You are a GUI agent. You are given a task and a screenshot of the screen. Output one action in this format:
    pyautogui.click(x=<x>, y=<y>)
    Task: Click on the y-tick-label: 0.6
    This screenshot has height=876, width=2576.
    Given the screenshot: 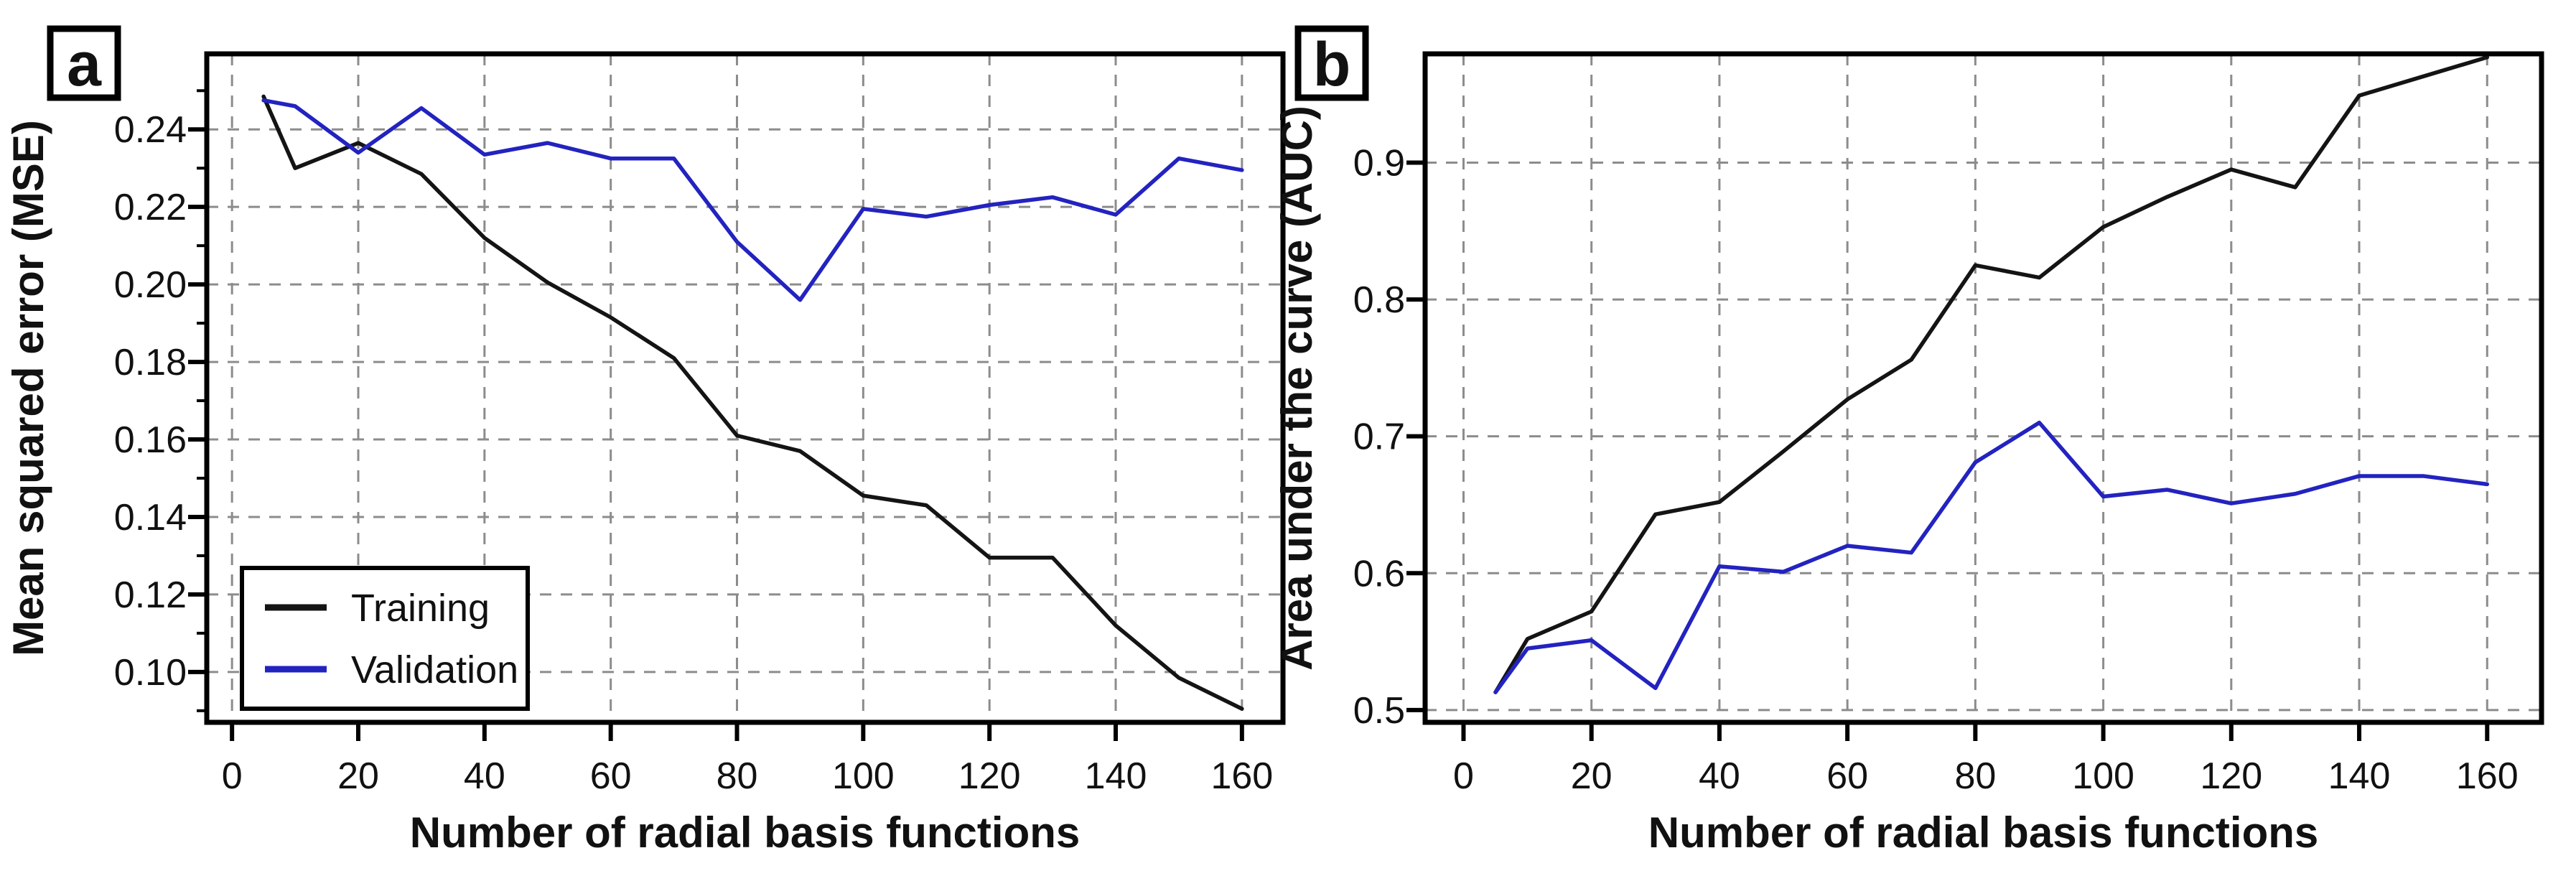 What is the action you would take?
    pyautogui.click(x=1379, y=574)
    